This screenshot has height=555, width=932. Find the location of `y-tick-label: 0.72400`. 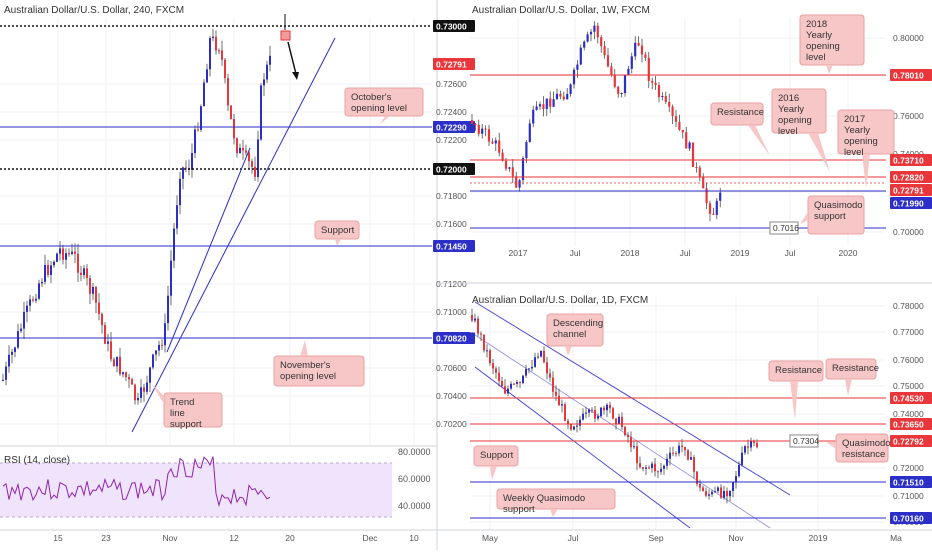

y-tick-label: 0.72400 is located at coordinates (451, 112).